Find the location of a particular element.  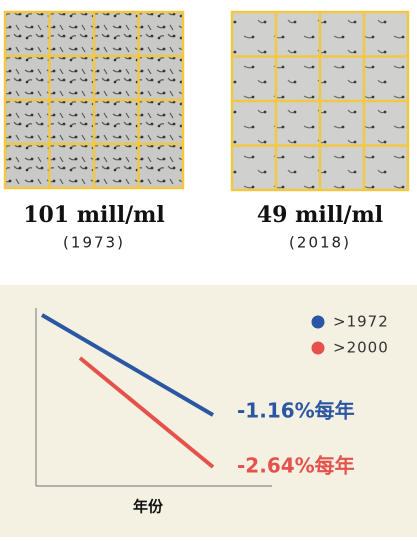

sperm-count: 101 mill/ml is located at coordinates (94, 215).